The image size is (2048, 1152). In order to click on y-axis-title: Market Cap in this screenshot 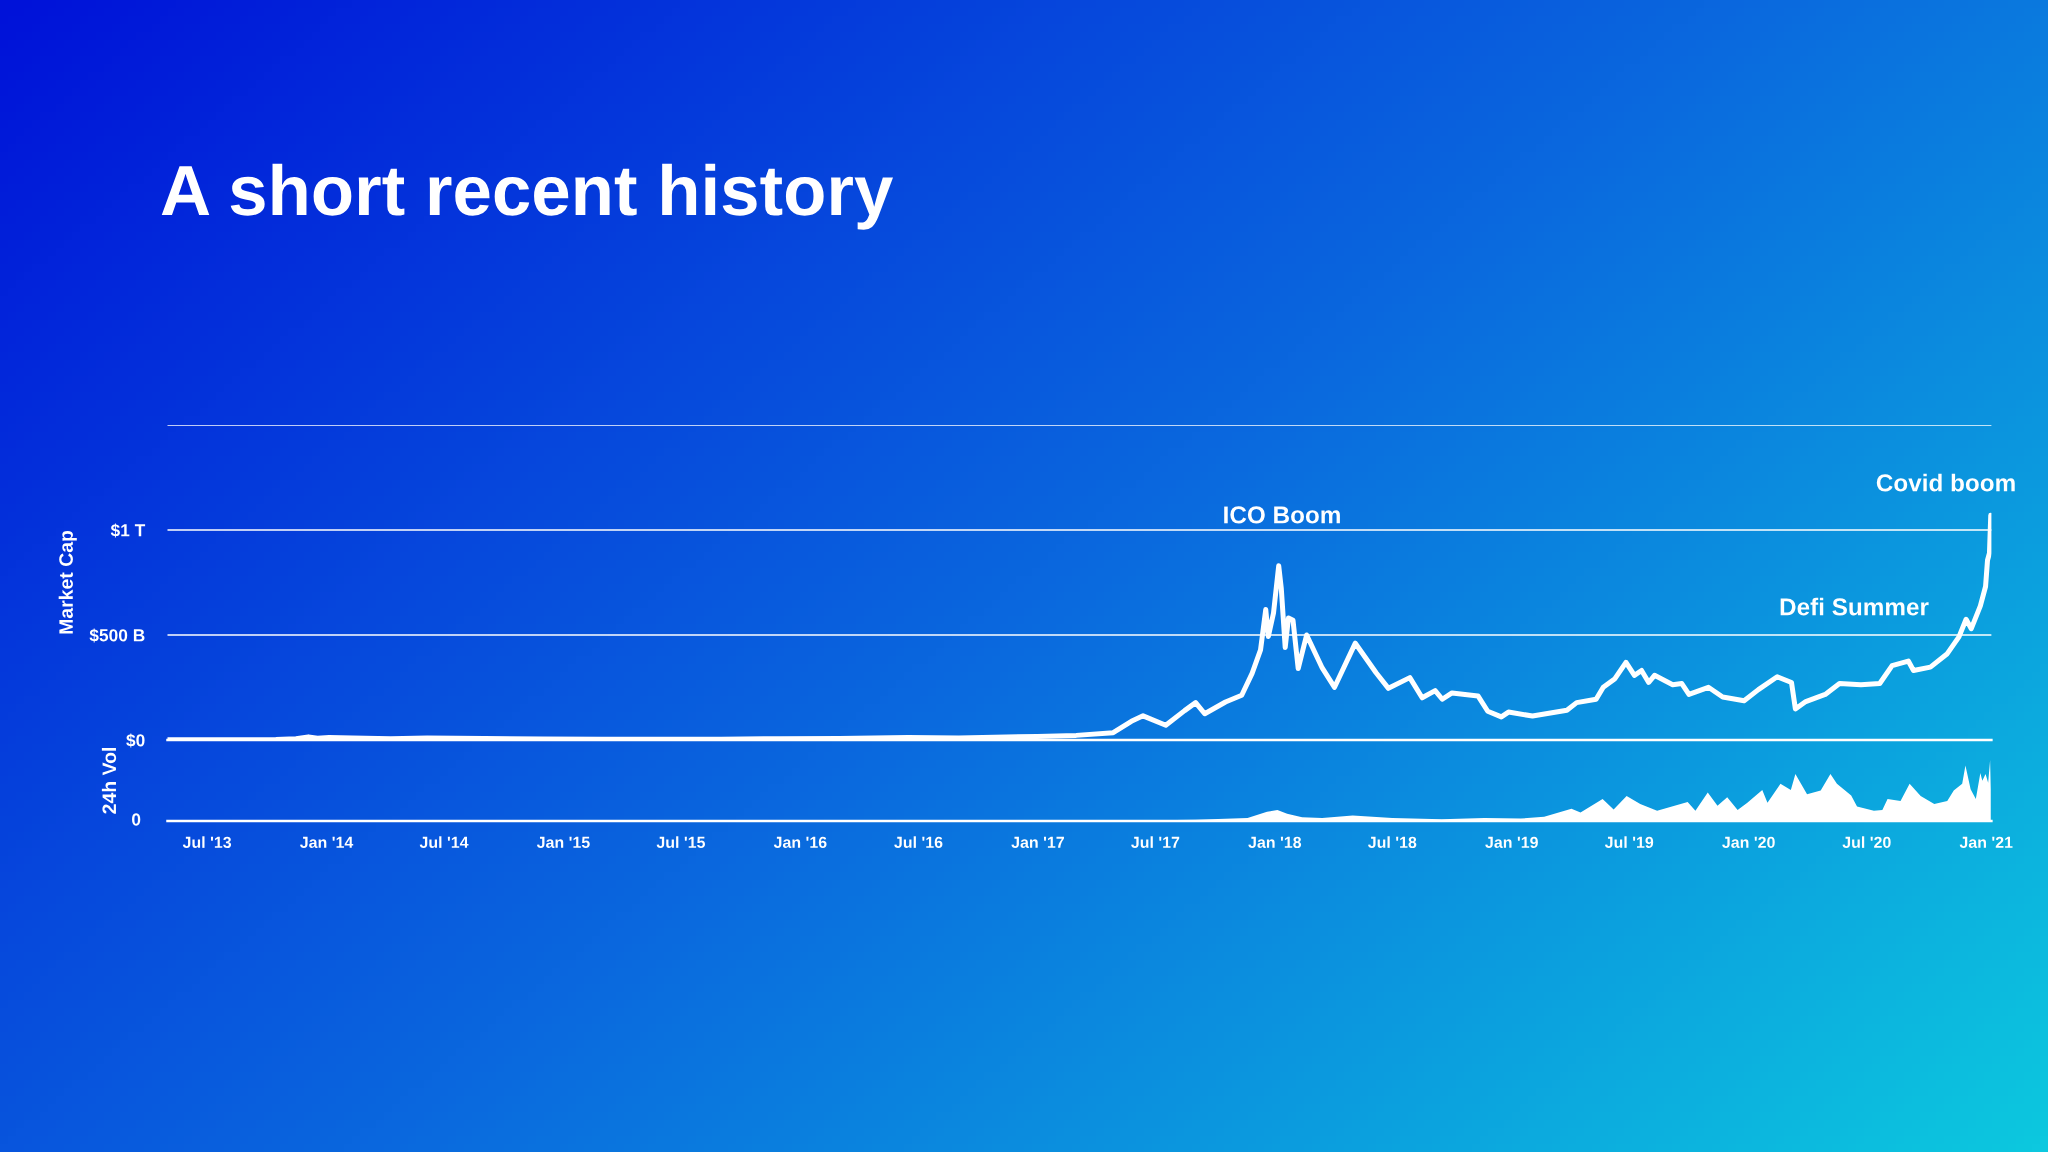, I will do `click(67, 582)`.